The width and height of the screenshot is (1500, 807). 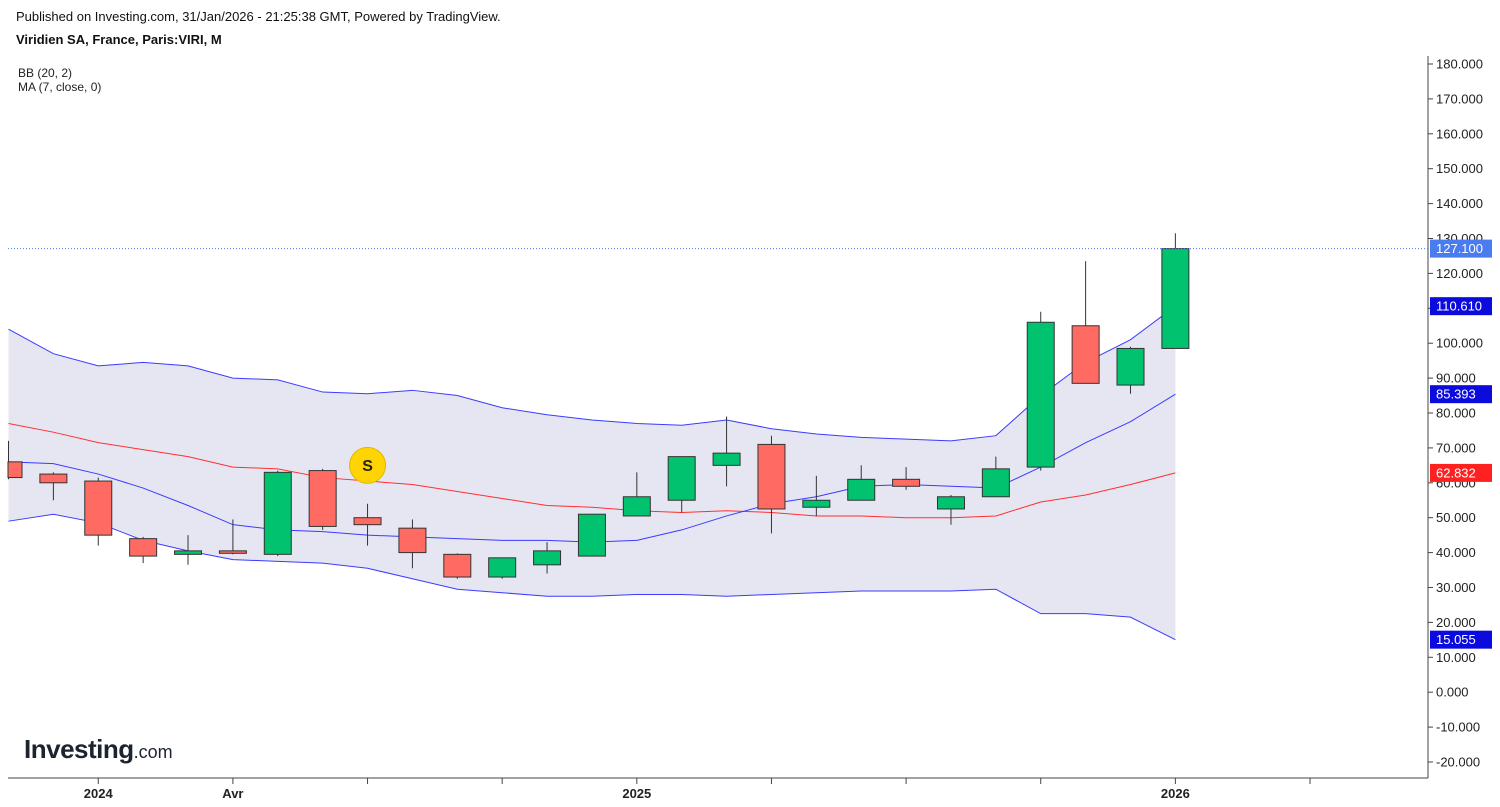 What do you see at coordinates (1456, 472) in the screenshot?
I see `price-badge-label: 62.832` at bounding box center [1456, 472].